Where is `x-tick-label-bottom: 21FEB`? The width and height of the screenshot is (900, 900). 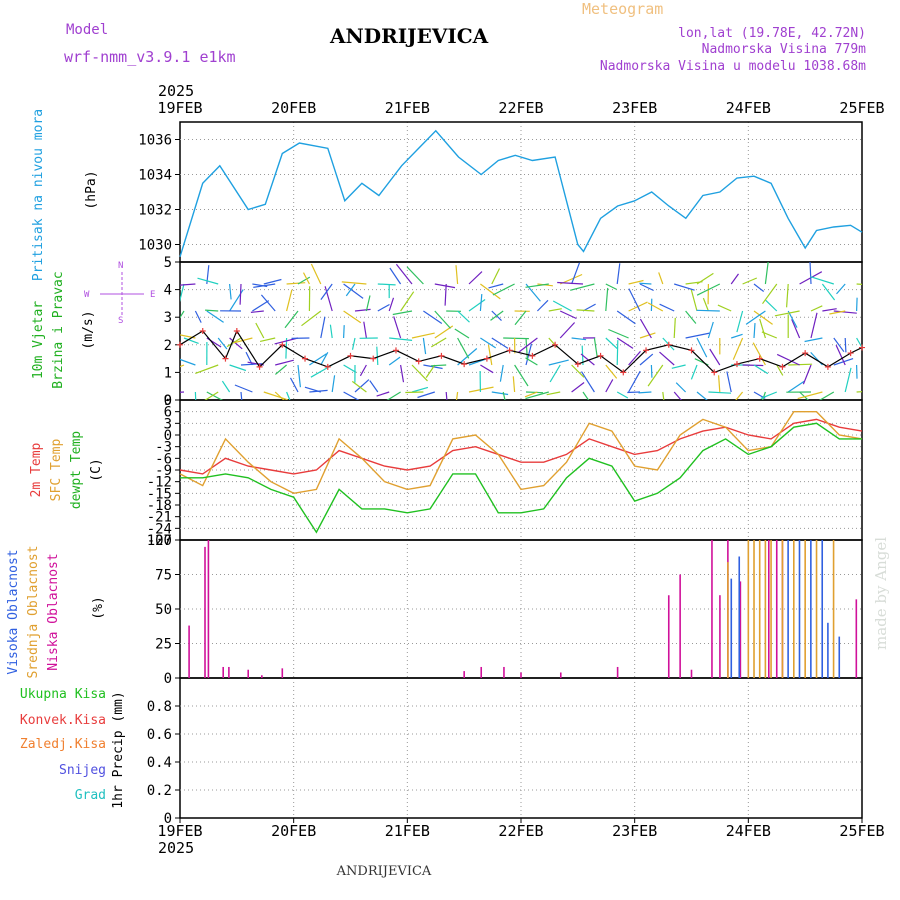 x-tick-label-bottom: 21FEB is located at coordinates (407, 831).